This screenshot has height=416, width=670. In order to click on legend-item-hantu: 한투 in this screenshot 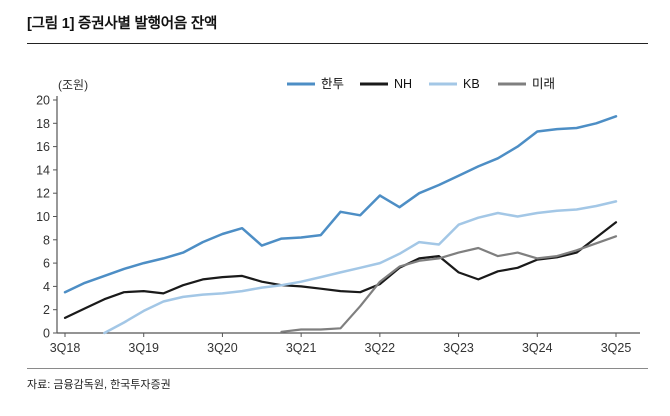, I will do `click(315, 84)`.